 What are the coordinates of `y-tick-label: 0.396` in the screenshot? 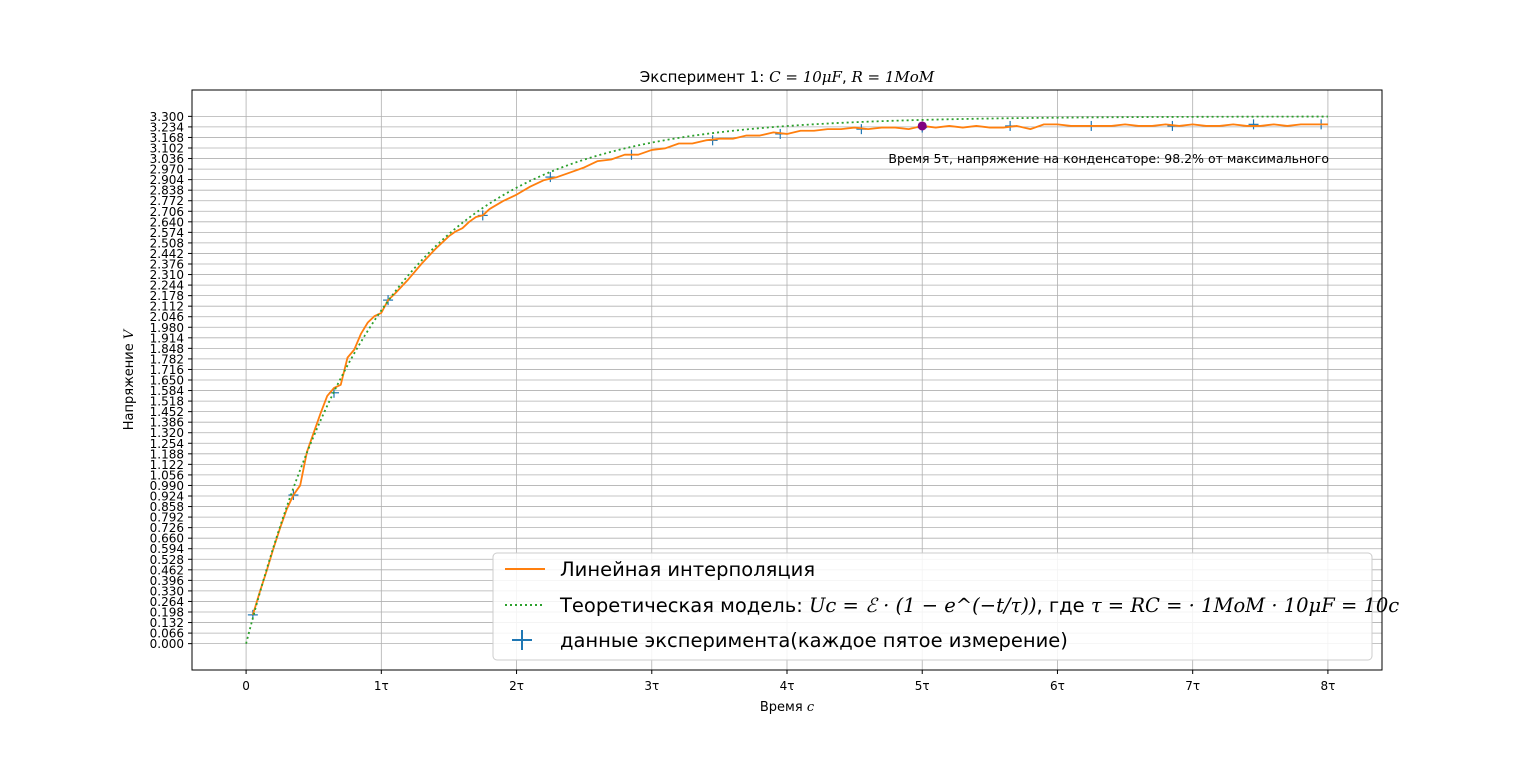 It's located at (167, 581).